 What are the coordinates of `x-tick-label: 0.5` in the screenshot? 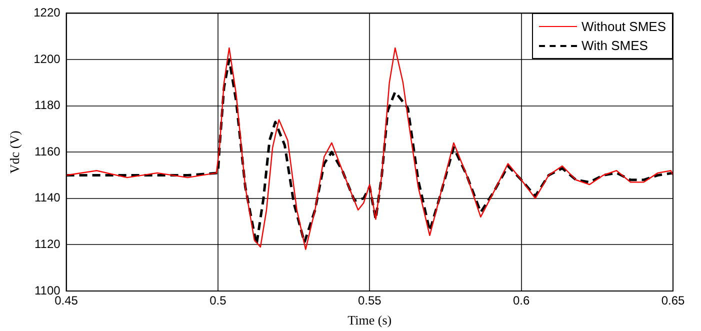 It's located at (218, 301).